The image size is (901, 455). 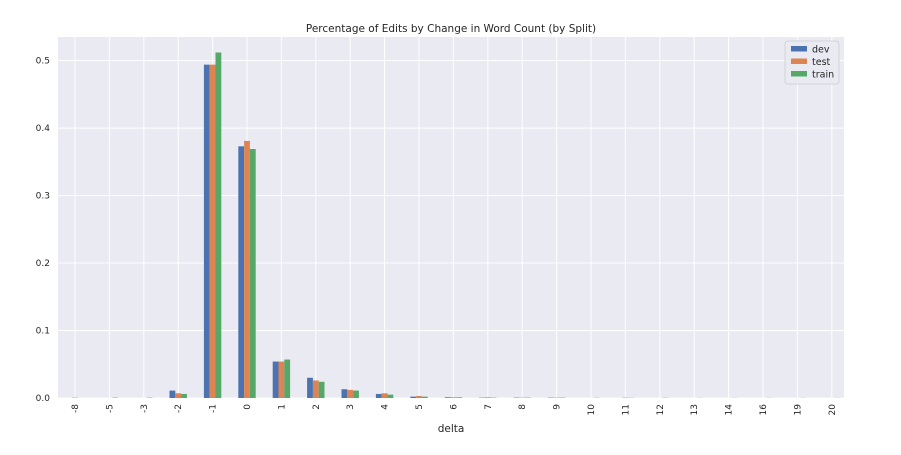 What do you see at coordinates (145, 408) in the screenshot?
I see `x-tick-label: -3` at bounding box center [145, 408].